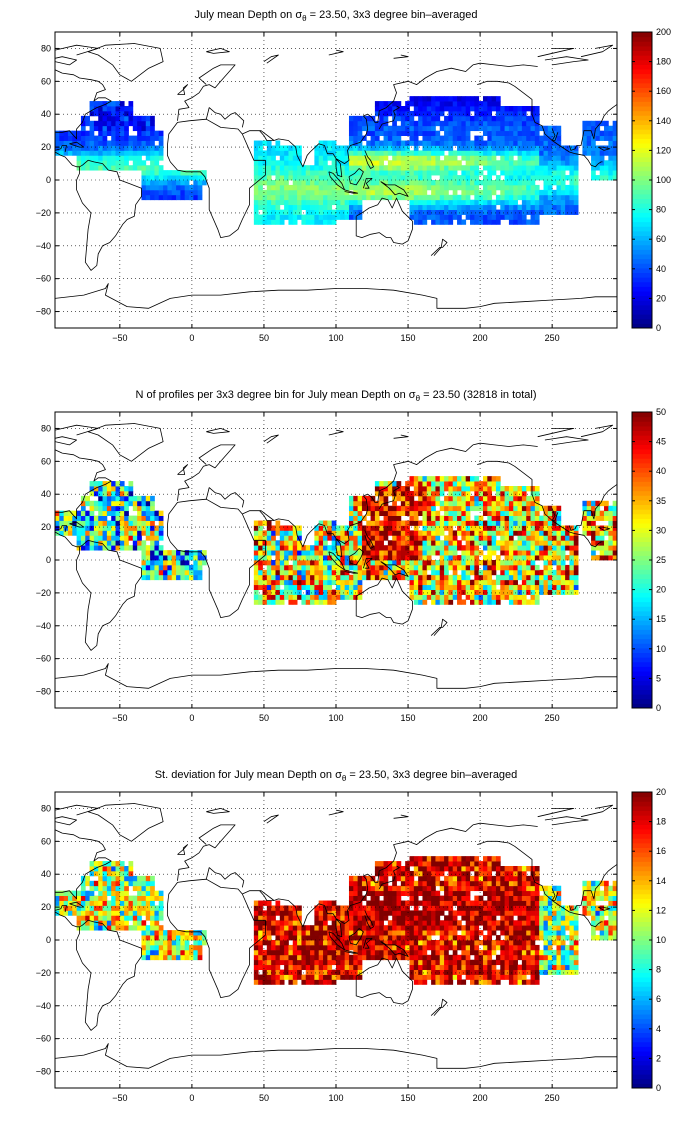 The image size is (696, 1140). What do you see at coordinates (401, 56) in the screenshot?
I see `coastline` at bounding box center [401, 56].